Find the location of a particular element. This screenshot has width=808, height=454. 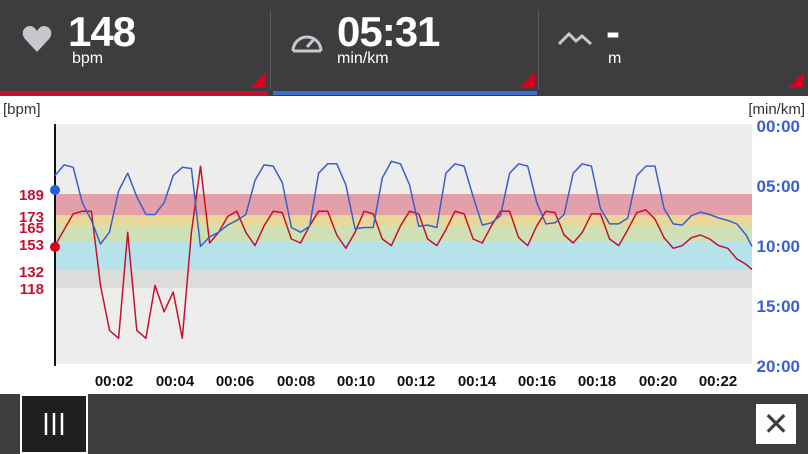

speedometer-icon is located at coordinates (307, 42).